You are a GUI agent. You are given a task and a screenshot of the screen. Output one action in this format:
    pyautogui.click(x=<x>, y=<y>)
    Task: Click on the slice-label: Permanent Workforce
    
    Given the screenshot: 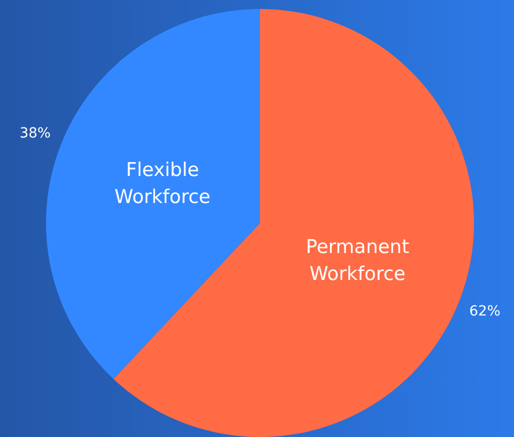 What is the action you would take?
    pyautogui.click(x=358, y=261)
    